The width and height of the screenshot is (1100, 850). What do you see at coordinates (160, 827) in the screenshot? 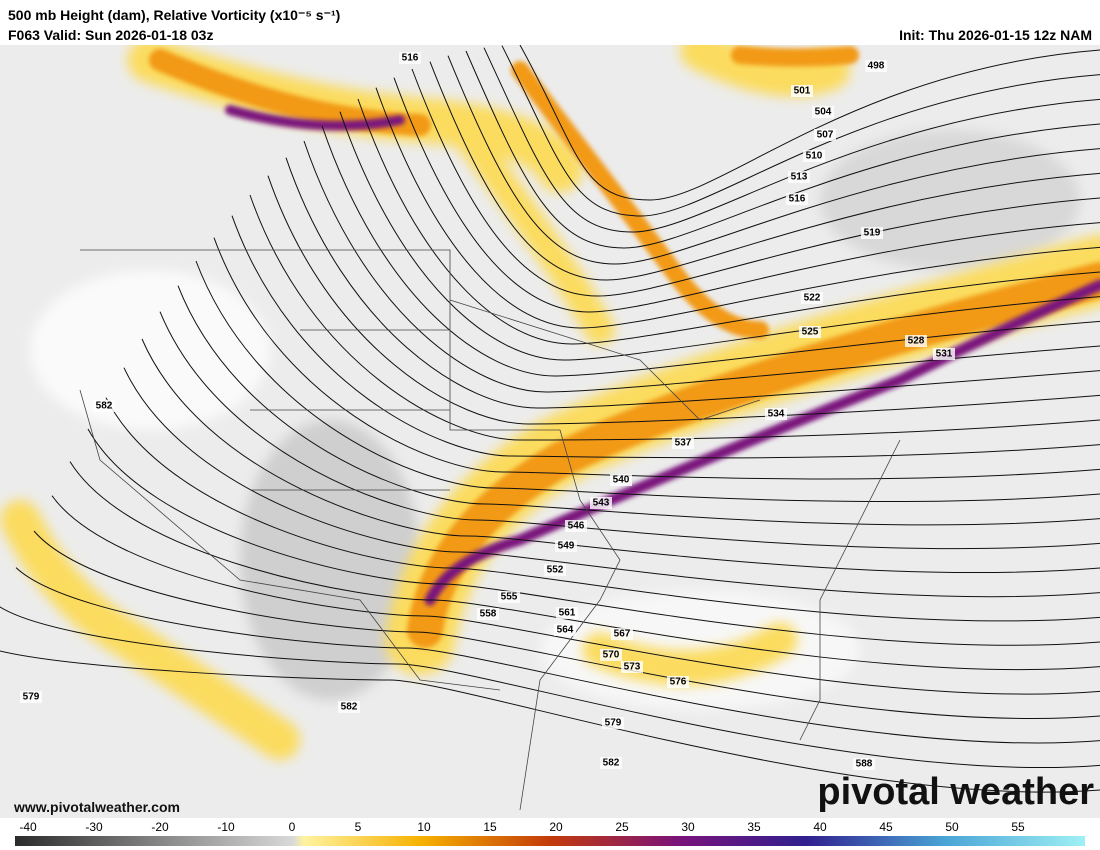
I see `colorbar-tick-label: -20` at bounding box center [160, 827].